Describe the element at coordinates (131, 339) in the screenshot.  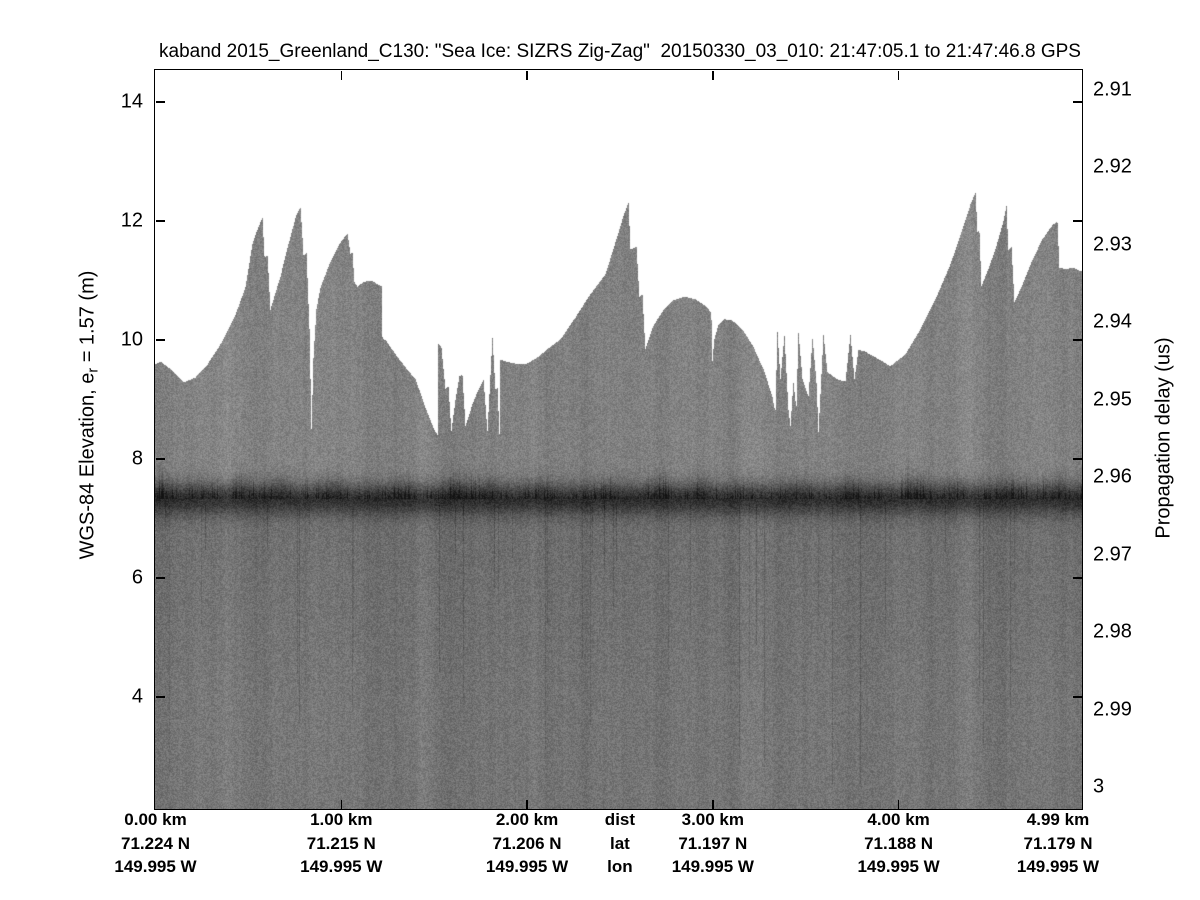
I see `elevation-tick-label: 10` at that location.